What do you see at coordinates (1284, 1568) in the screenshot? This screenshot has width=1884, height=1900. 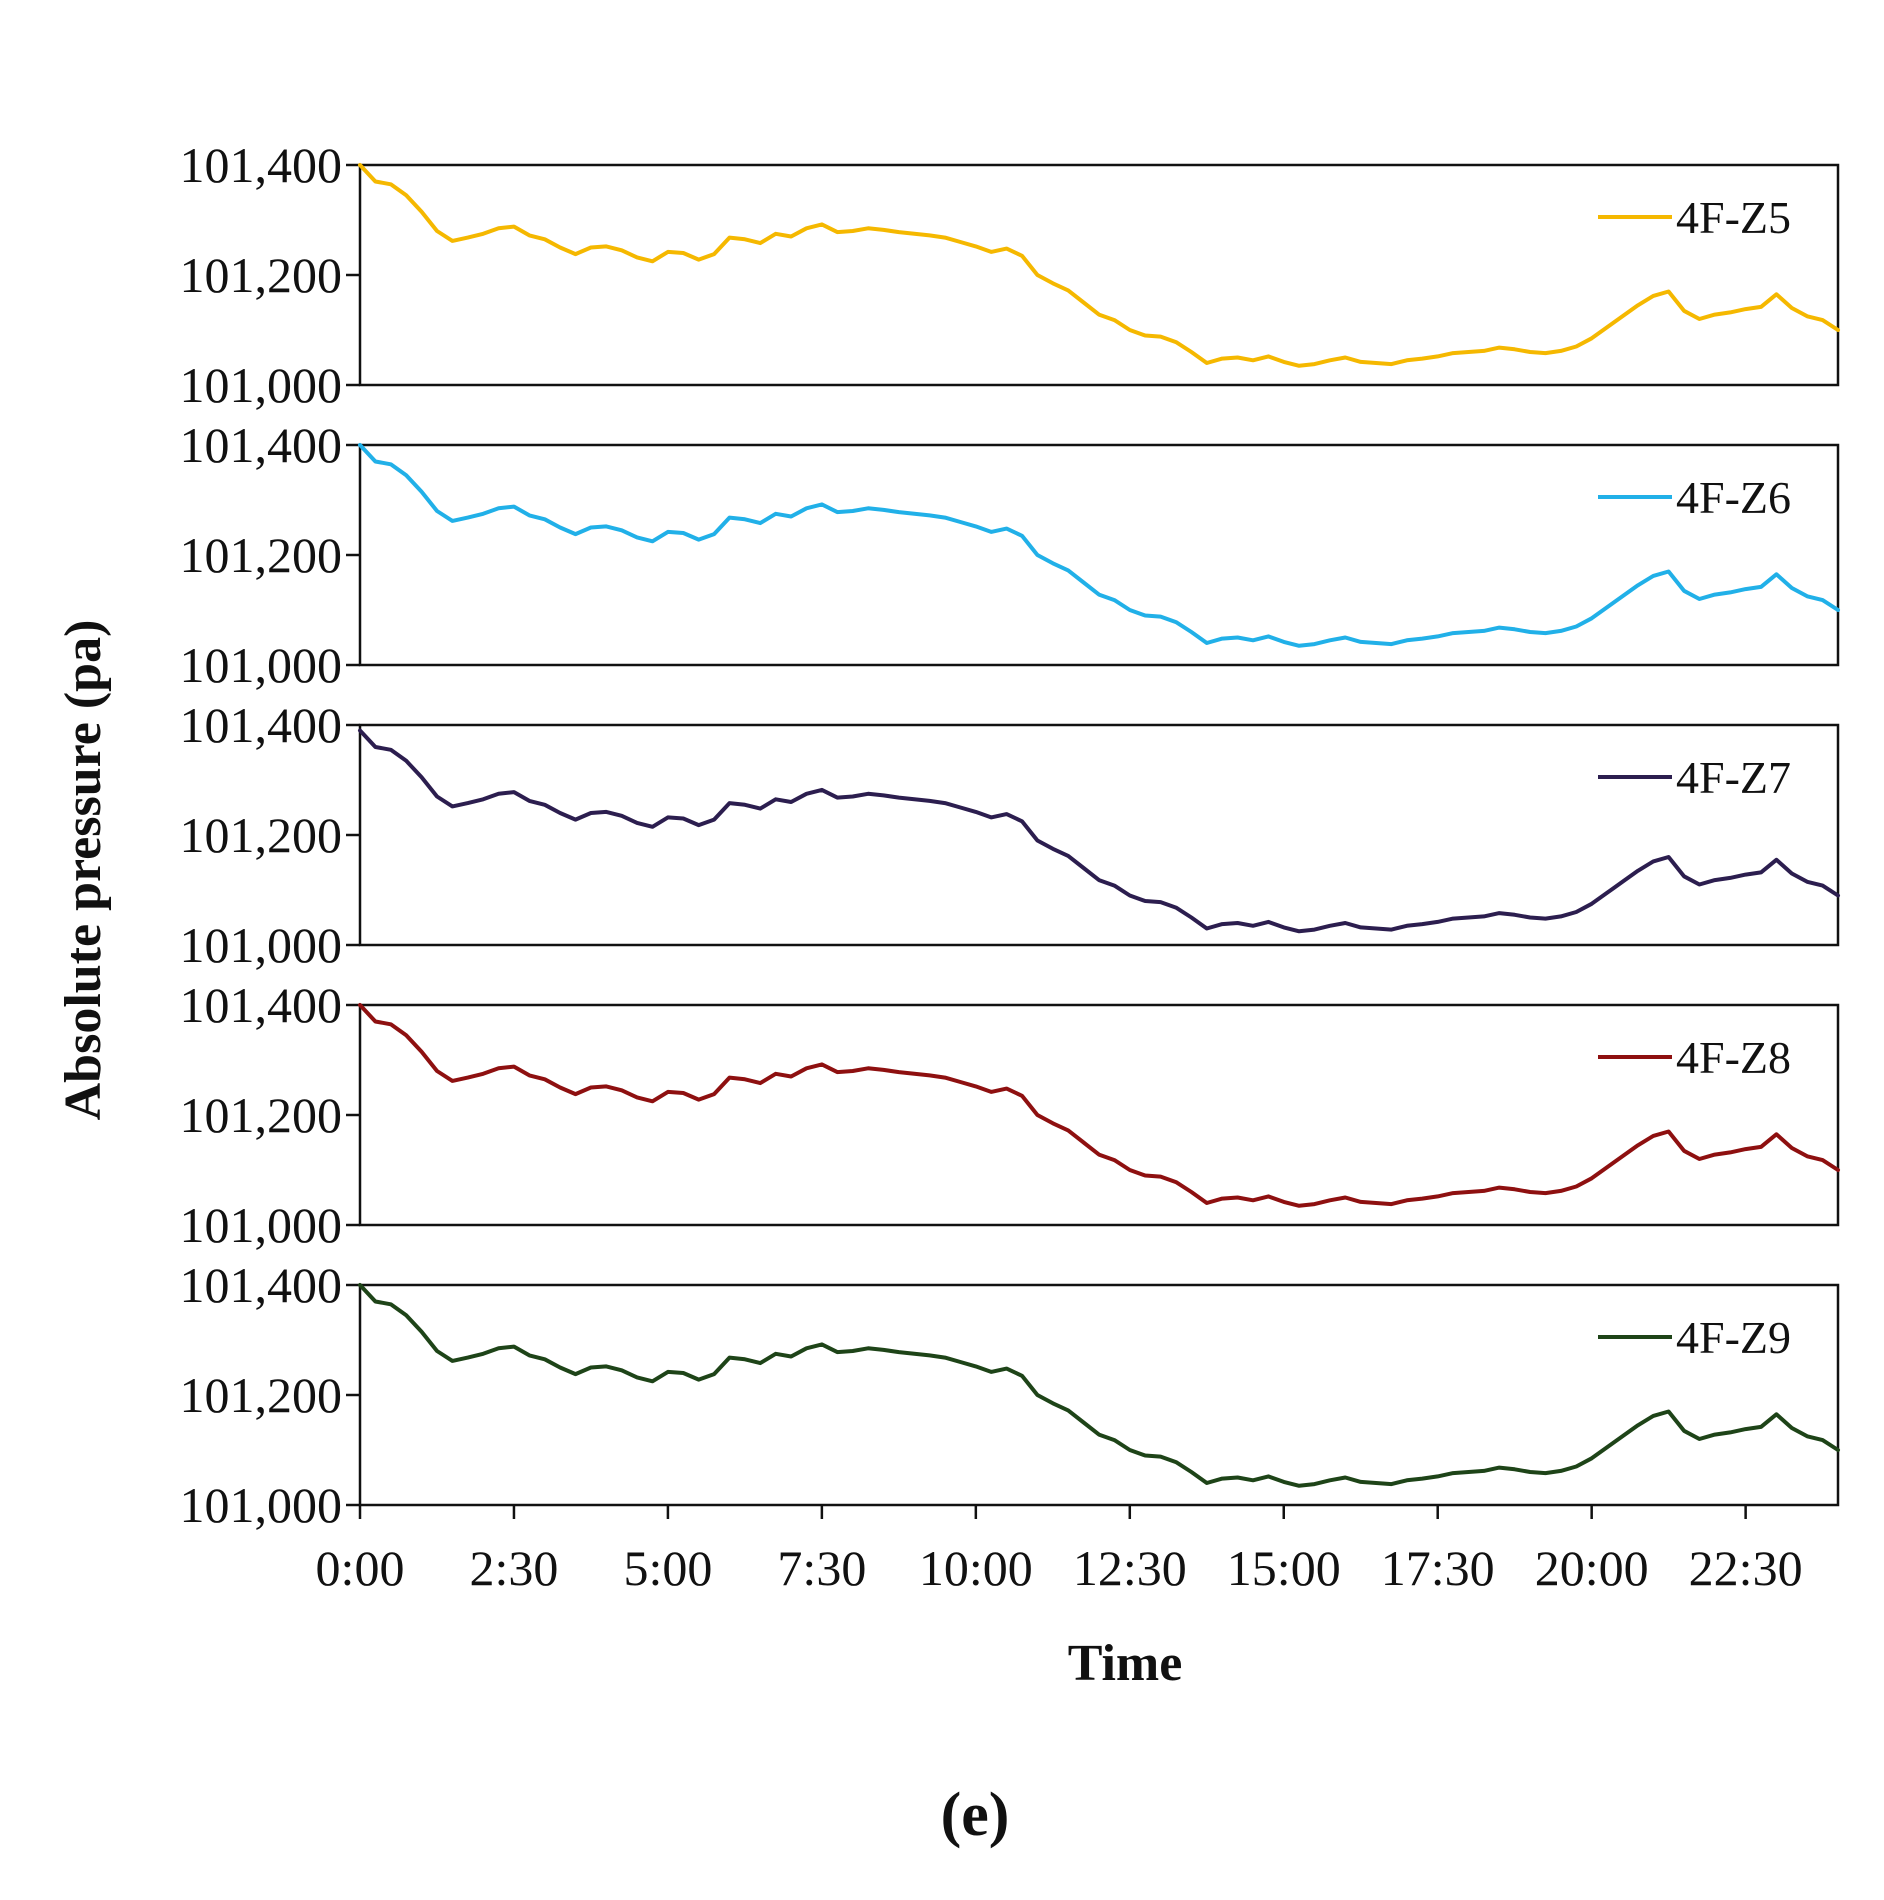 I see `x-tick-label: 15:00` at bounding box center [1284, 1568].